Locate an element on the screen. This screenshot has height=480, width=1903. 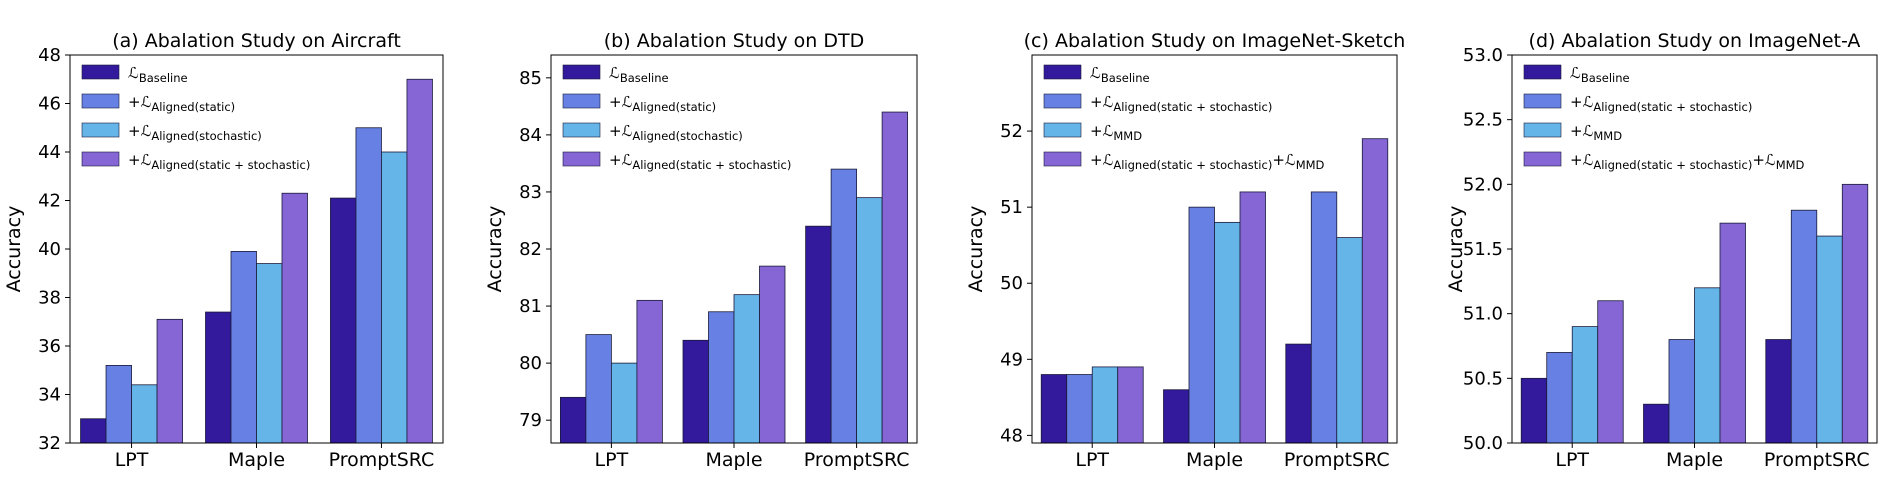
y-tick-label: 52 is located at coordinates (1011, 131).